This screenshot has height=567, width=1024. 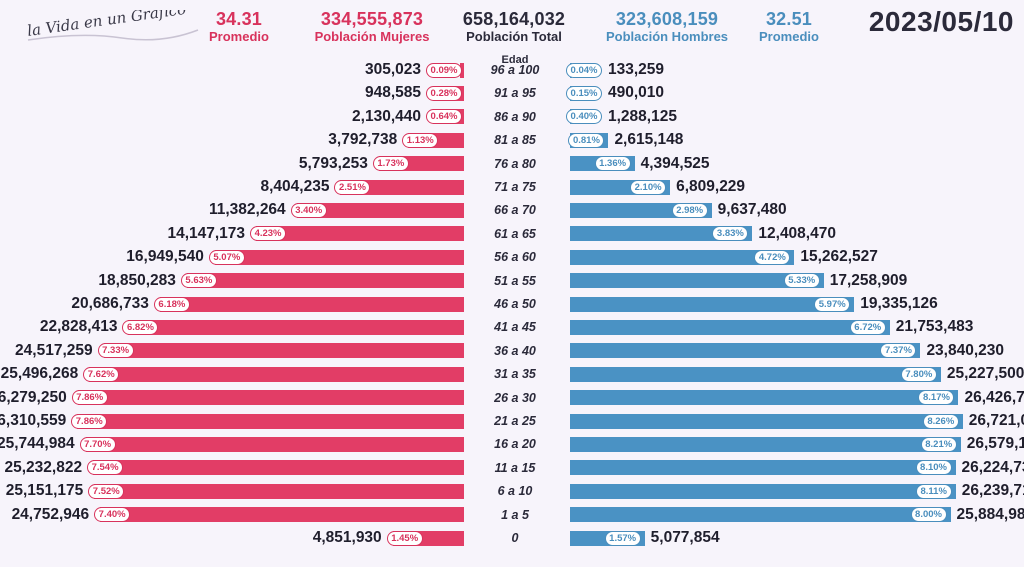 I want to click on male-population-count: 12,408,470, so click(x=797, y=233).